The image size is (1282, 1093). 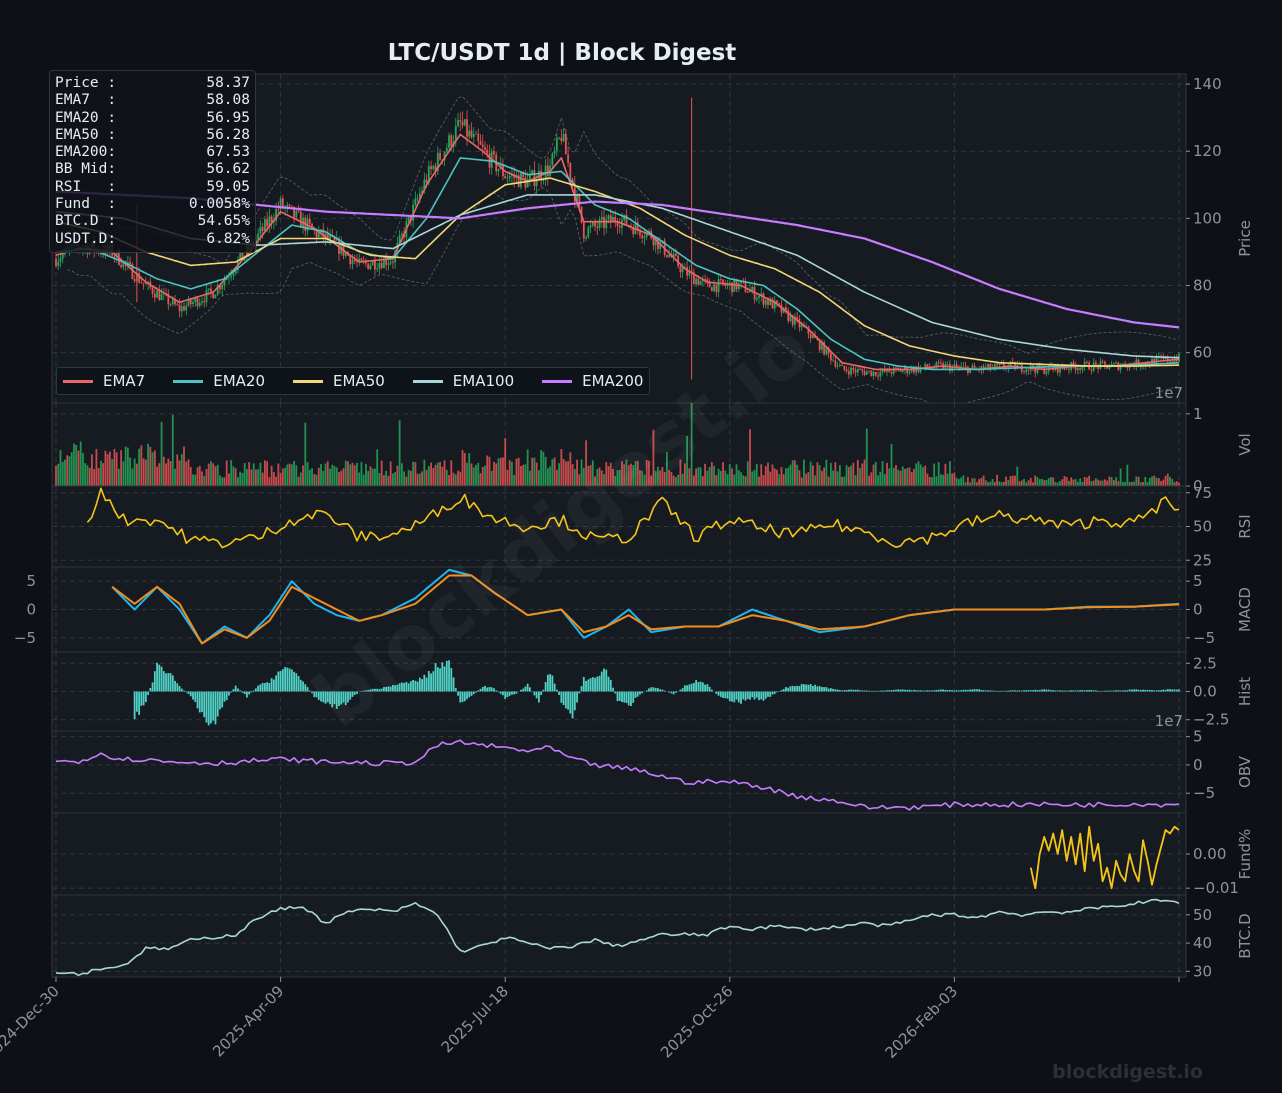 I want to click on y-tick-label: 0, so click(x=1198, y=610).